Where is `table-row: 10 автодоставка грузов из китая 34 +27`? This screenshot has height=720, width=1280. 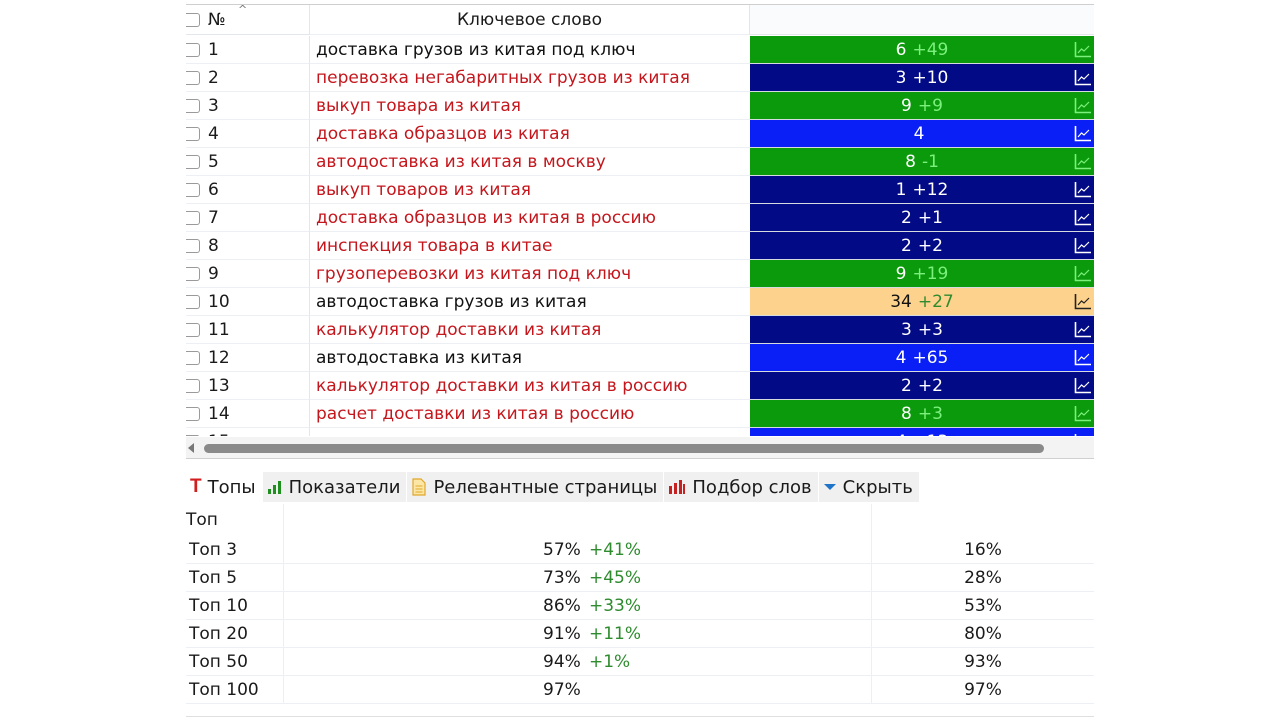 table-row: 10 автодоставка грузов из китая 34 +27 is located at coordinates (640, 302).